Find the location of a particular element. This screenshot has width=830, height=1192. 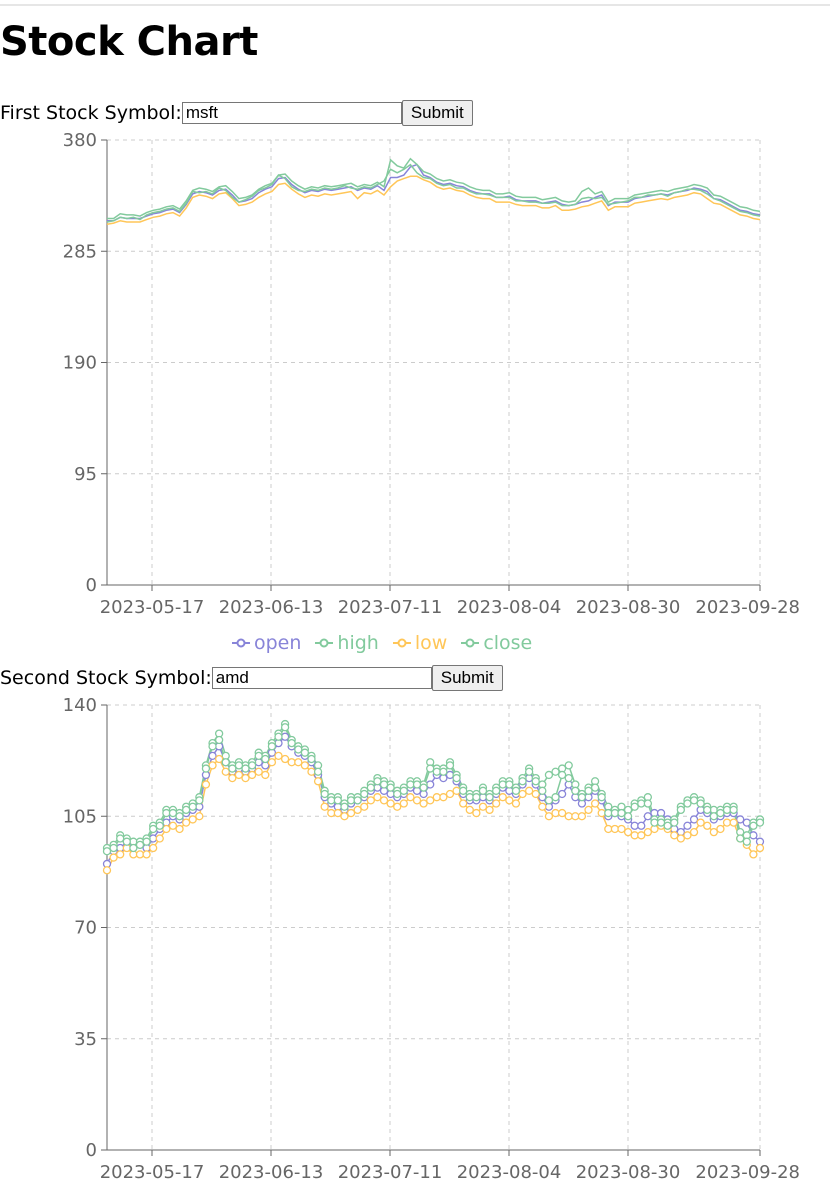

x-tick-label: 2023-06-13 is located at coordinates (271, 1172).